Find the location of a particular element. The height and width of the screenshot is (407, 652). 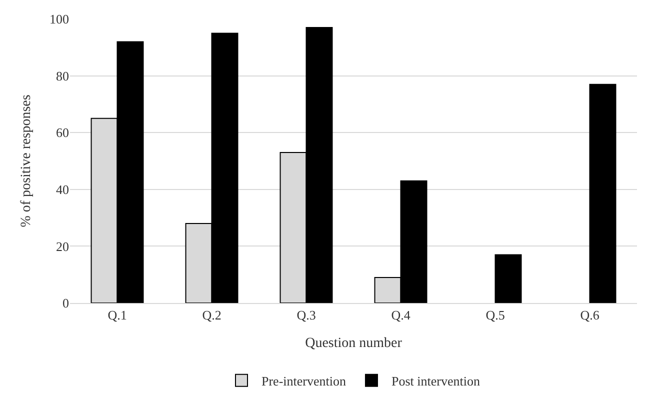

x-tick-label: Q.1 is located at coordinates (117, 315).